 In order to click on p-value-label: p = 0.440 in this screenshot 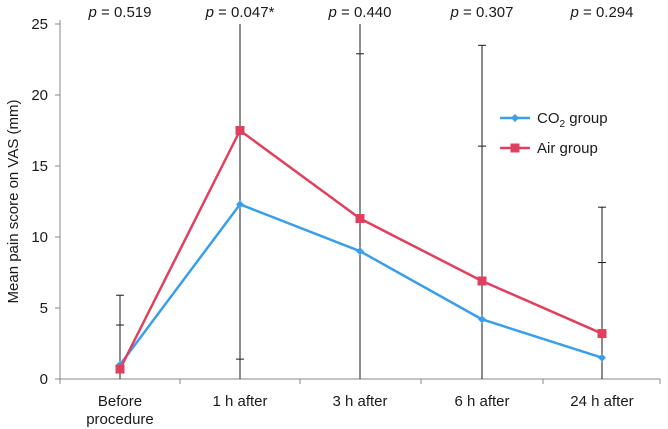, I will do `click(360, 12)`.